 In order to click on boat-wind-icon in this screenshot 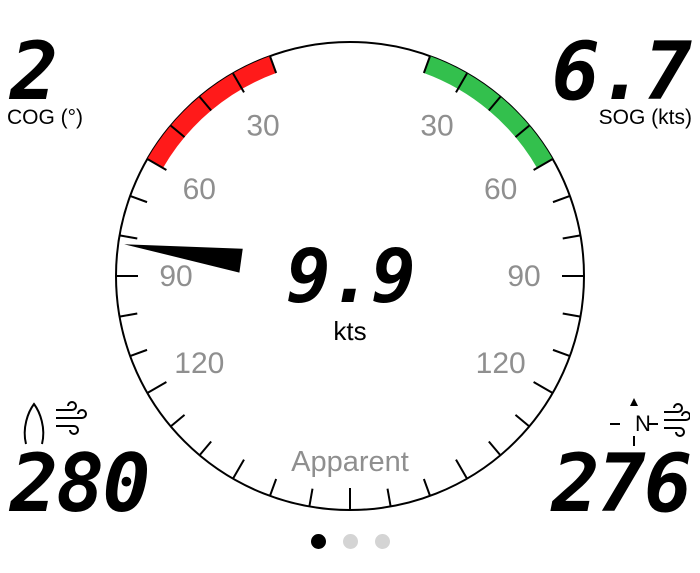, I will do `click(55, 423)`.